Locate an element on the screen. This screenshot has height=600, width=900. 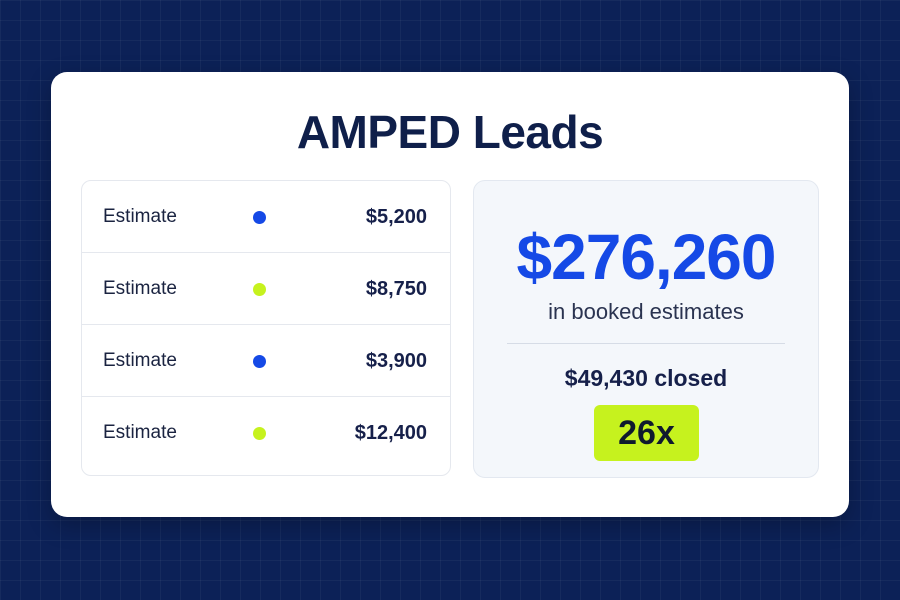
estimate-amount: $3,900 is located at coordinates (396, 361).